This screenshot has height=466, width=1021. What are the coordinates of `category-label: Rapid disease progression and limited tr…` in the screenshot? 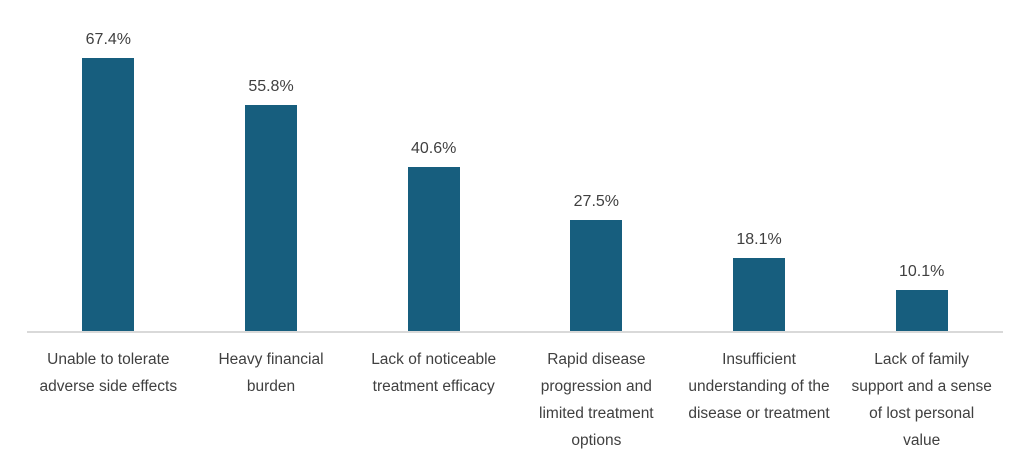 It's located at (596, 400).